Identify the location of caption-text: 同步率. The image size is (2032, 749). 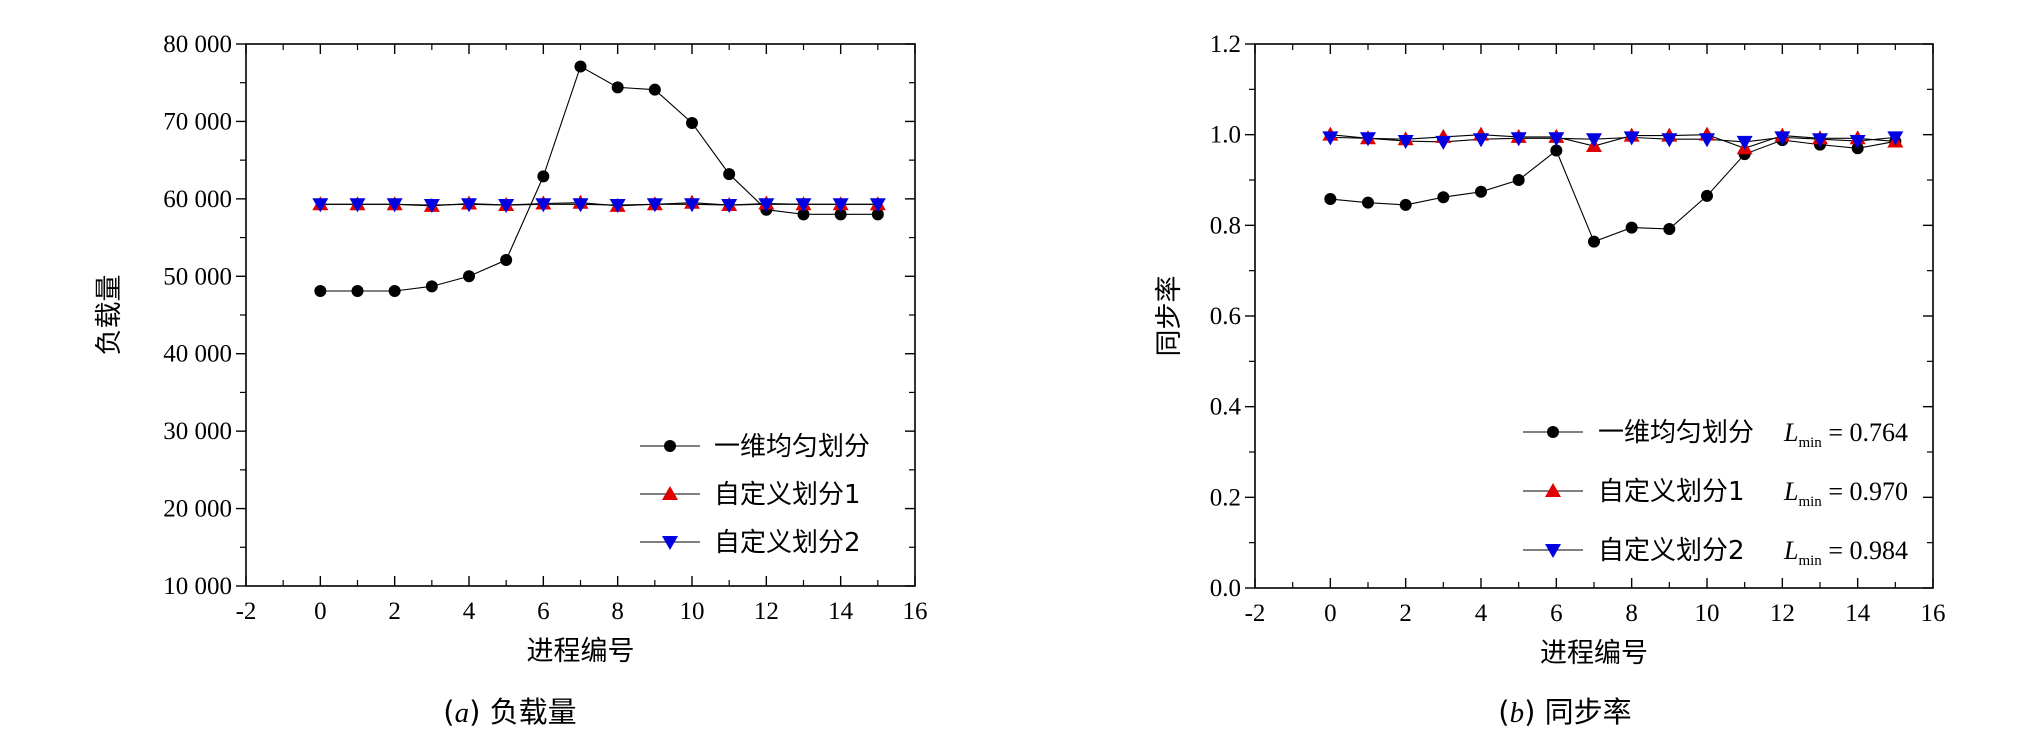
(1588, 712).